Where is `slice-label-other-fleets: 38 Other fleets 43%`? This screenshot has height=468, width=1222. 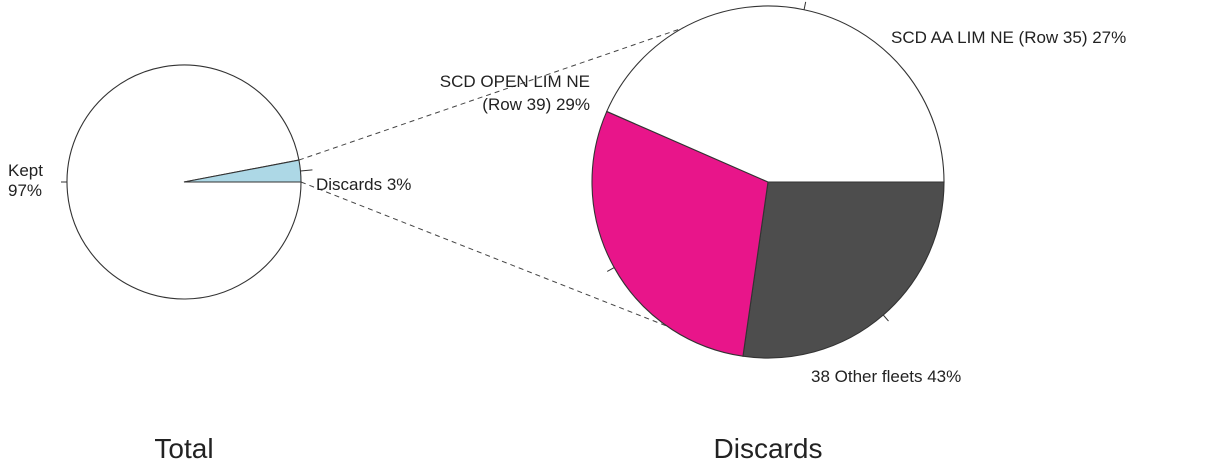
slice-label-other-fleets: 38 Other fleets 43% is located at coordinates (886, 376).